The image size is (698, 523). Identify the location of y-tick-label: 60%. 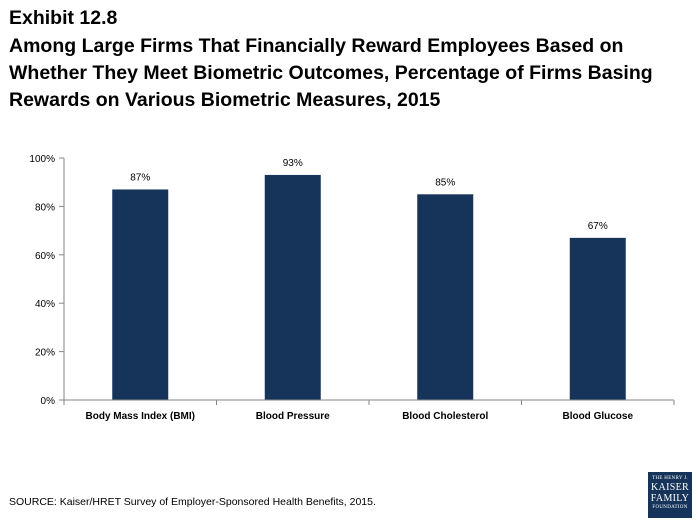
(45, 256).